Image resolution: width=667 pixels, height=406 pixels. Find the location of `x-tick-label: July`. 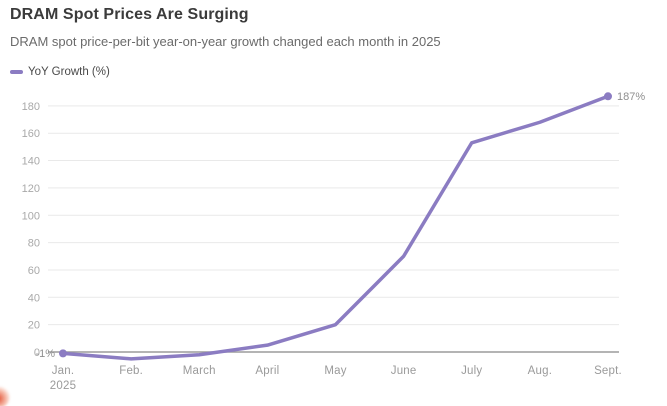

x-tick-label: July is located at coordinates (471, 371).